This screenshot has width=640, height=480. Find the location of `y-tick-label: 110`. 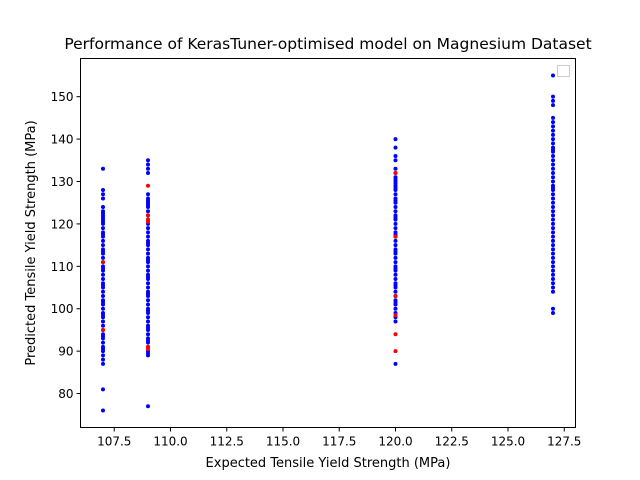

y-tick-label: 110 is located at coordinates (62, 267).